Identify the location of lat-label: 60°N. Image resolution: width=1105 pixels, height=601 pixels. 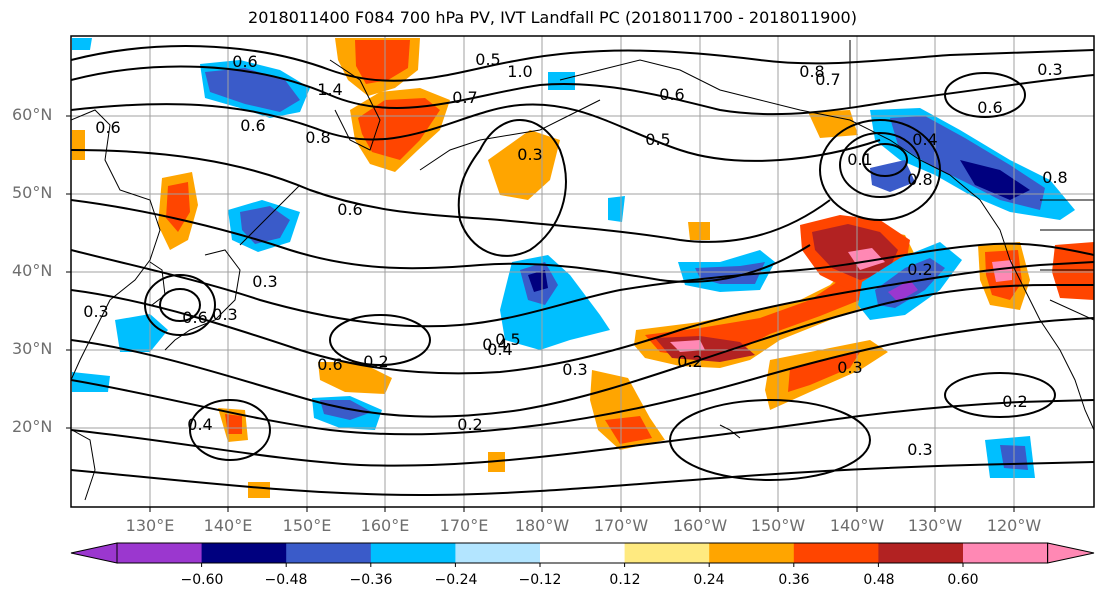
(32, 114).